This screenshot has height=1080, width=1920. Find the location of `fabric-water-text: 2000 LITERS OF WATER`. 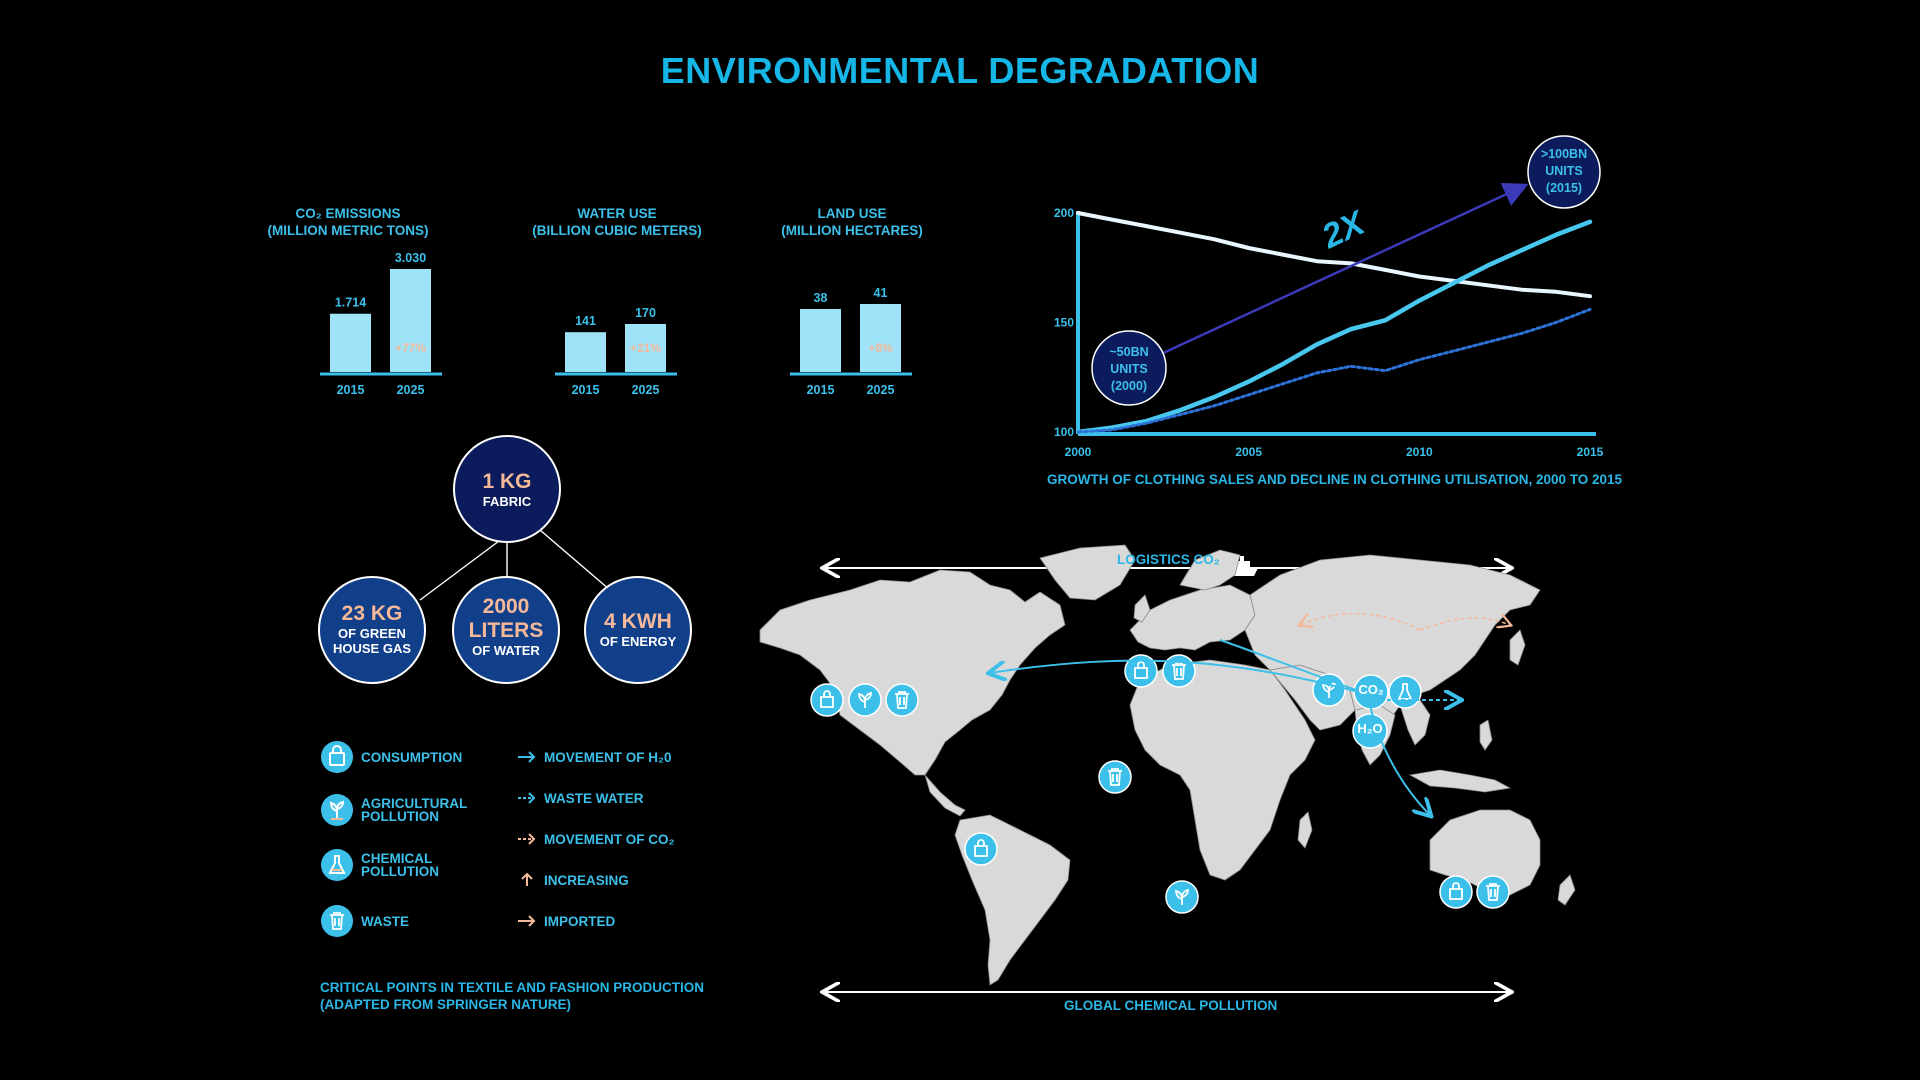

fabric-water-text: 2000 LITERS OF WATER is located at coordinates (506, 626).